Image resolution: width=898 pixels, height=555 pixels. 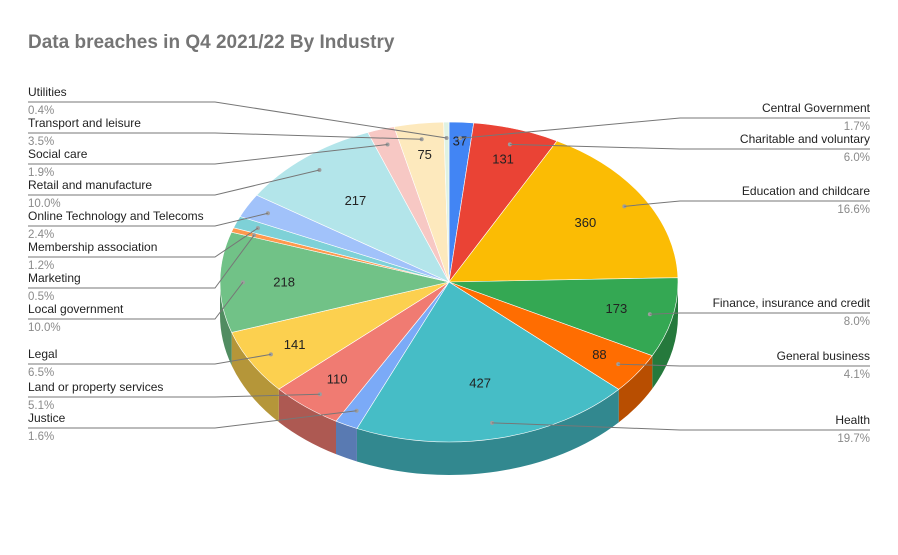 What do you see at coordinates (295, 344) in the screenshot?
I see `slice-value-legal: 141` at bounding box center [295, 344].